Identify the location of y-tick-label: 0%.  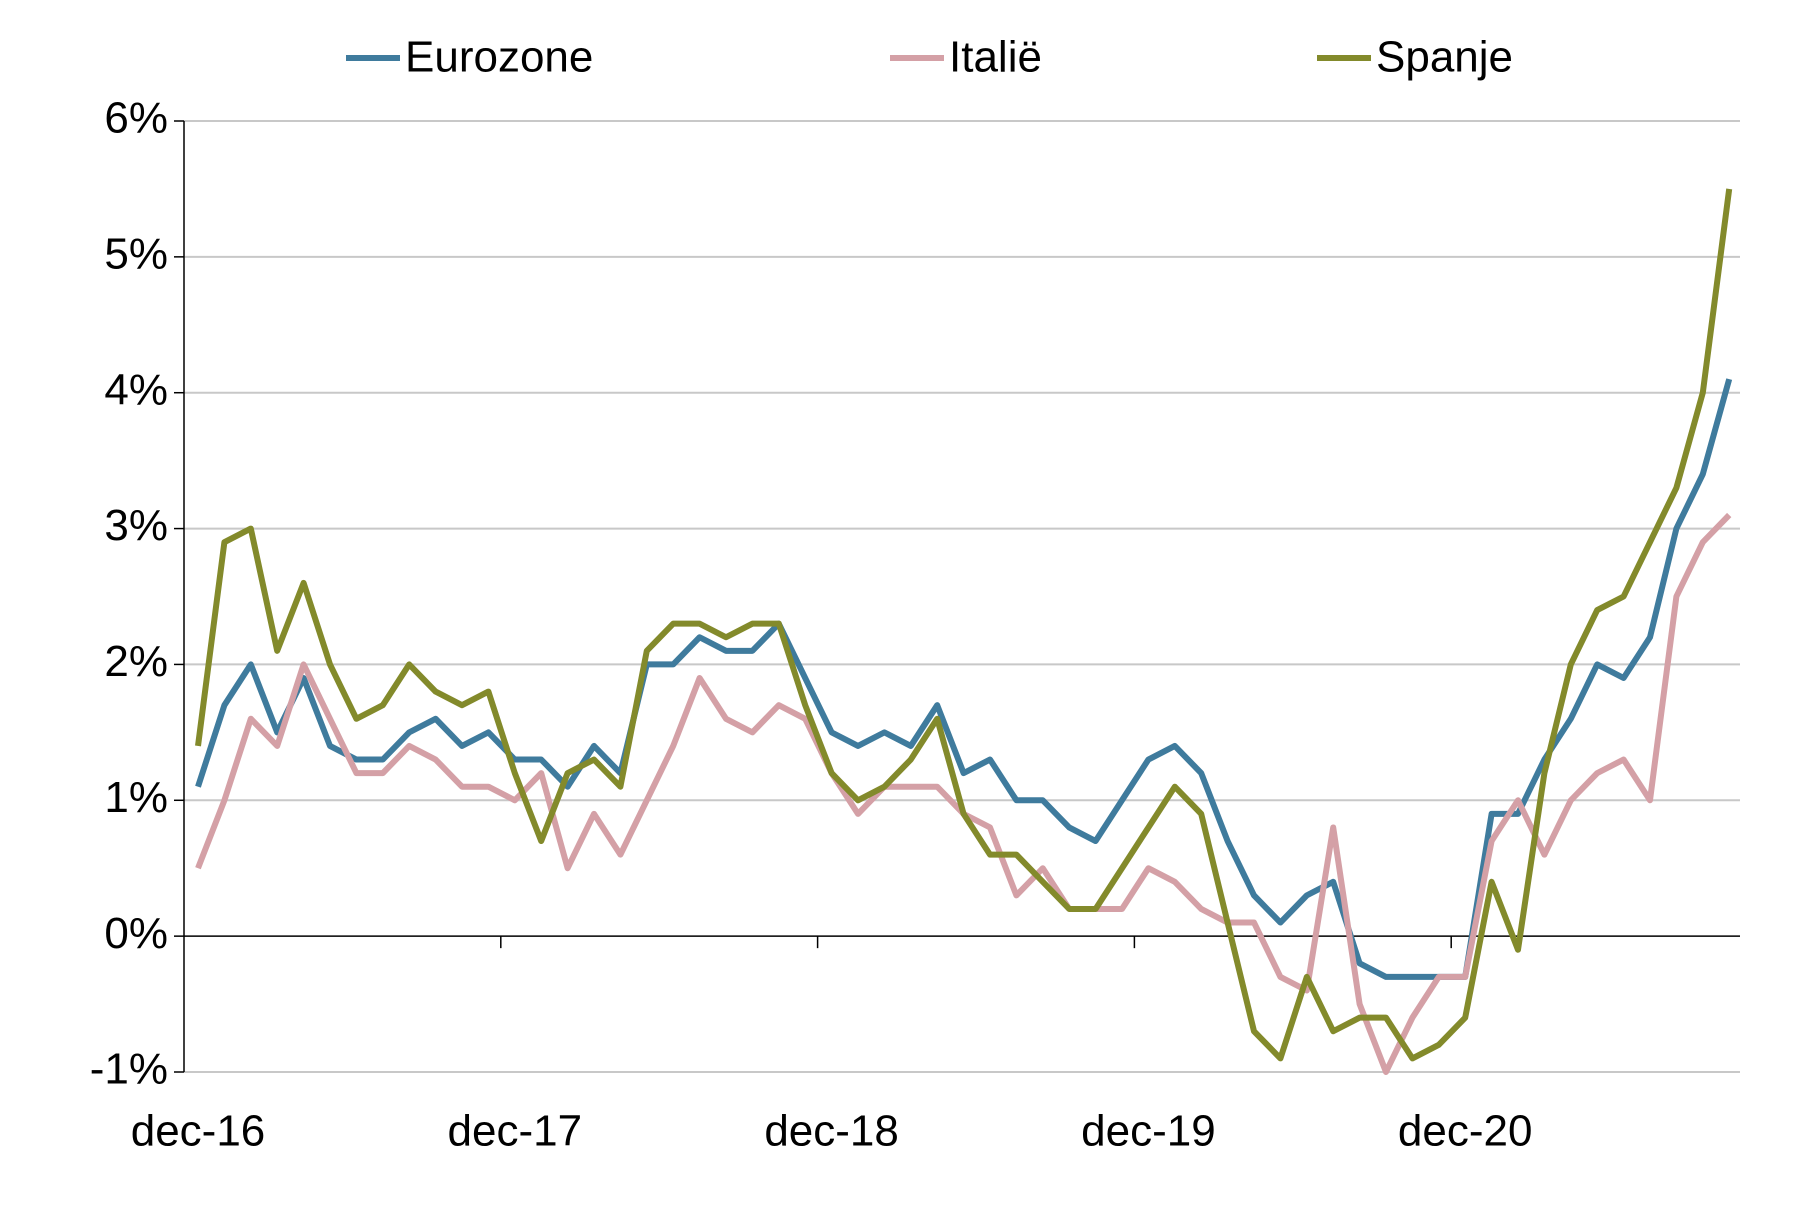
(136, 933).